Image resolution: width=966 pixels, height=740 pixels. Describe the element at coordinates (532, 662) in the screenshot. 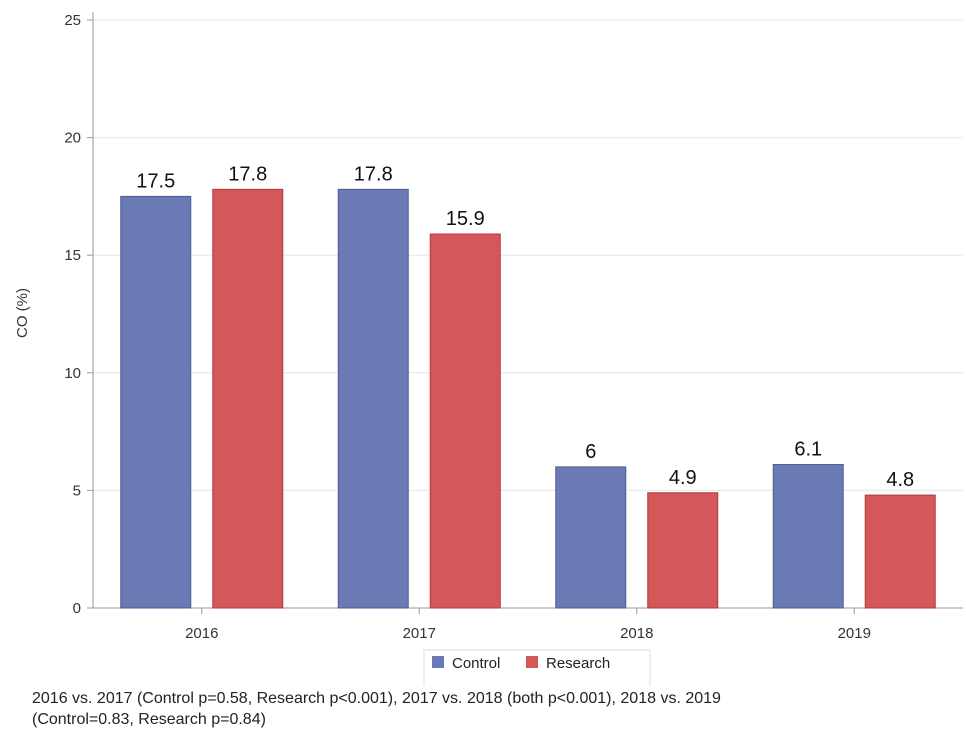

I see `legend-swatch-research` at that location.